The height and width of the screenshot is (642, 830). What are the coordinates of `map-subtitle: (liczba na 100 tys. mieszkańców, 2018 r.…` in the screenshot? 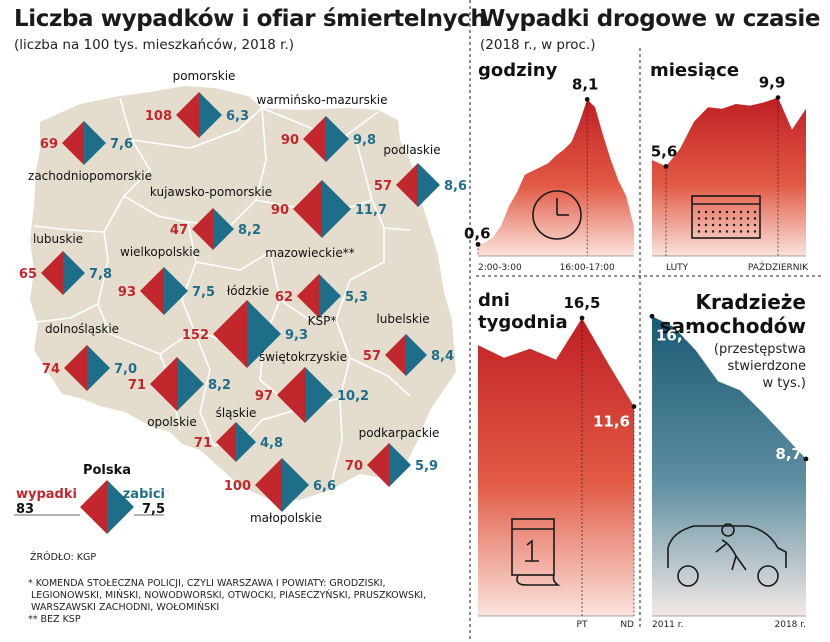 It's located at (154, 45).